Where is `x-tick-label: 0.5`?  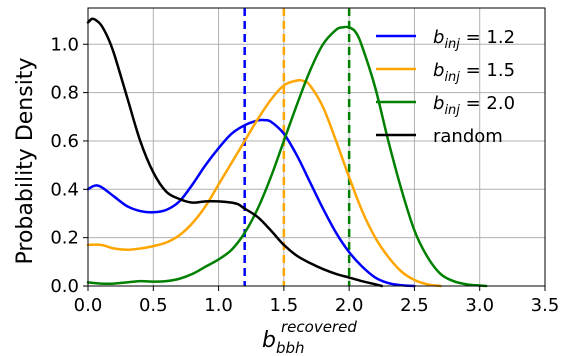
x-tick-label: 0.5 is located at coordinates (153, 305).